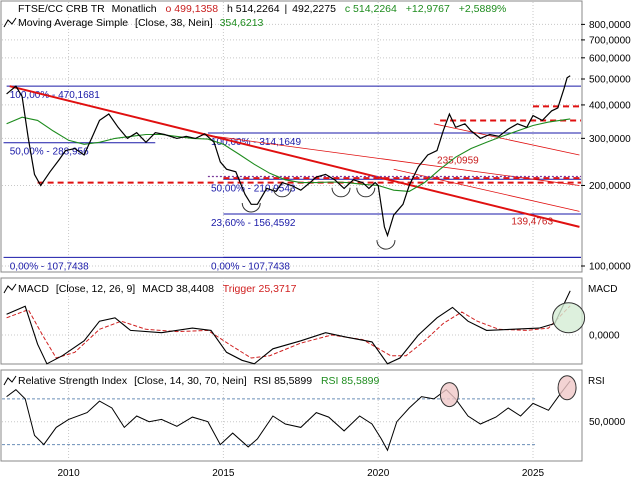 This screenshot has height=480, width=640. I want to click on ma-label: Moving Average Simple, so click(73, 23).